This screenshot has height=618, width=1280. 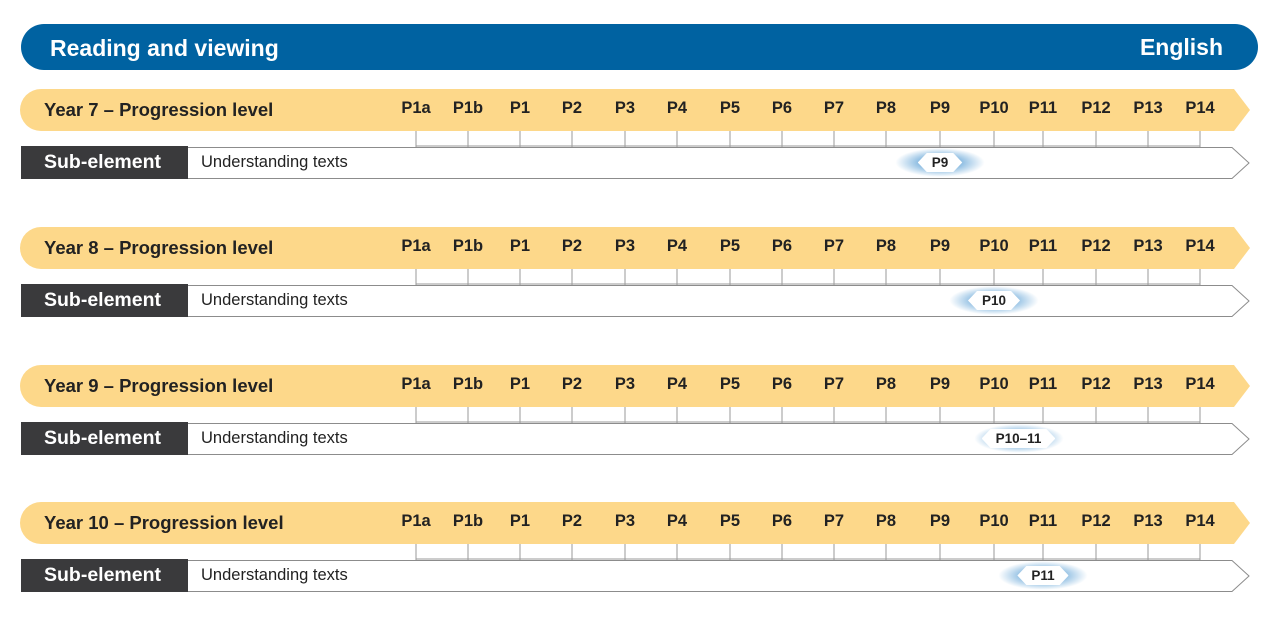 I want to click on progression-level-bar: Year 9 – Progression level, so click(x=635, y=386).